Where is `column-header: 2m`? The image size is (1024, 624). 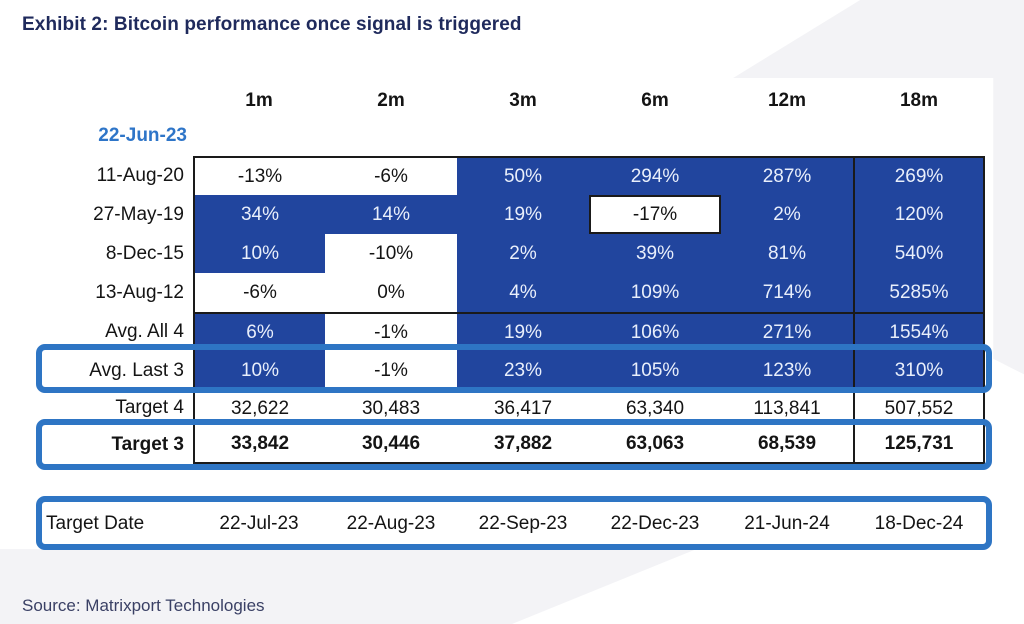
column-header: 2m is located at coordinates (391, 100).